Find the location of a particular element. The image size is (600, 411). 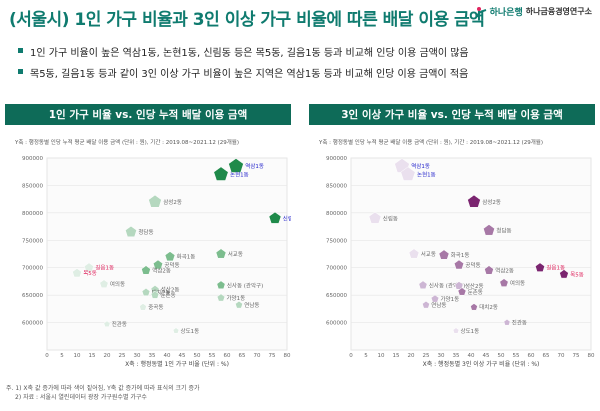

point-label: 연남동 is located at coordinates (438, 305).